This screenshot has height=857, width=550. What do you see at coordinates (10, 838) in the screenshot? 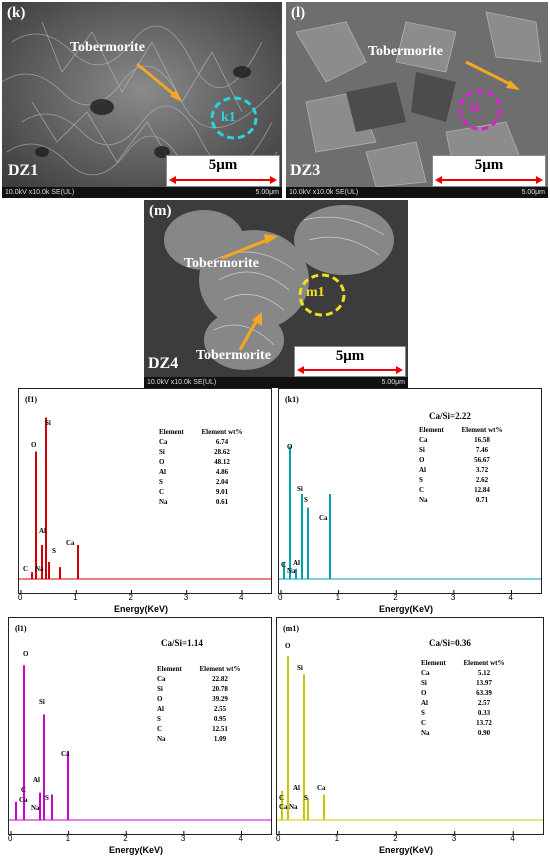
I see `x-tick-label: 0` at bounding box center [10, 838].